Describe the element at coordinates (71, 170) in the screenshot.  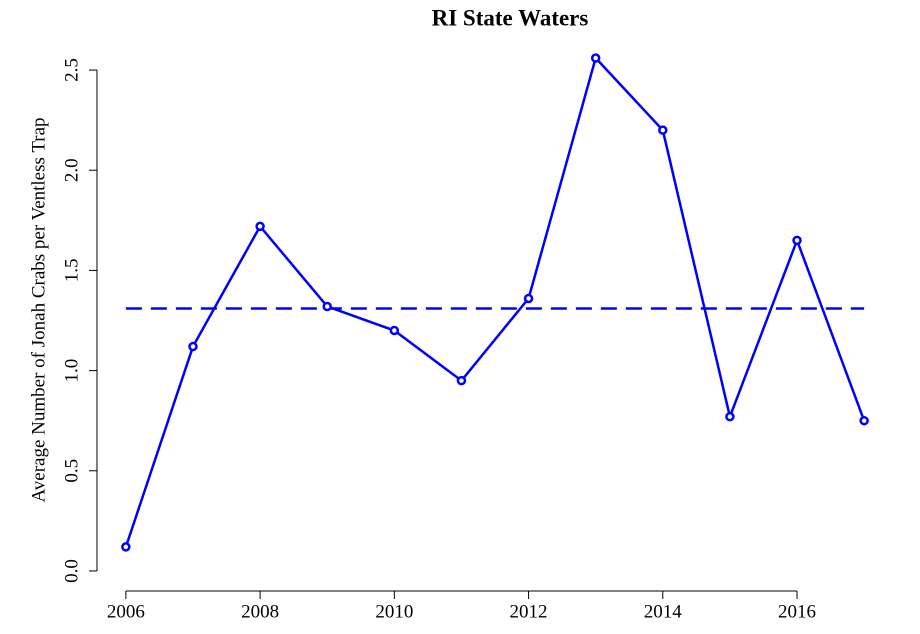
I see `y-tick-label: 2.0` at that location.